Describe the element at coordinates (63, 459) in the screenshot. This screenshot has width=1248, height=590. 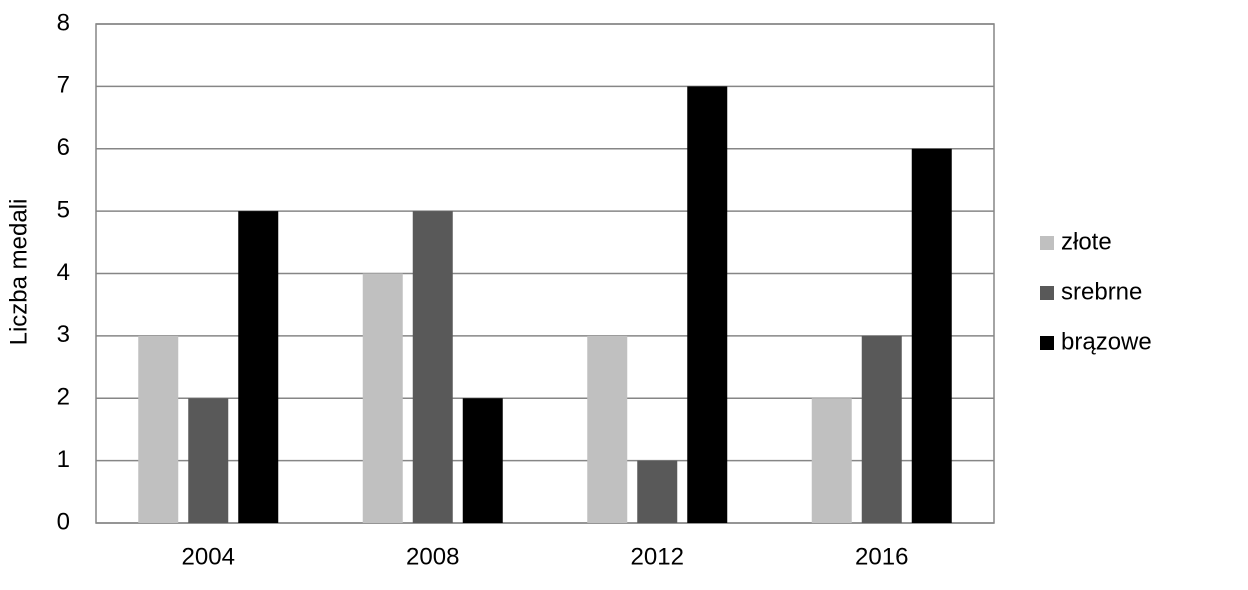
I see `y-tick-label: 1` at that location.